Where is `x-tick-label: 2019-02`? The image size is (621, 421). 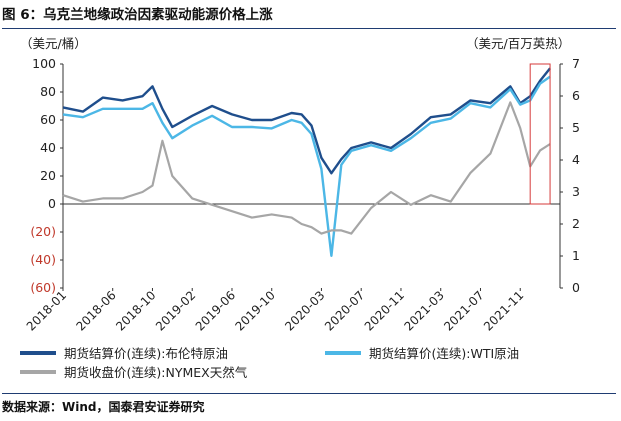 x-tick-label: 2019-02 is located at coordinates (175, 310).